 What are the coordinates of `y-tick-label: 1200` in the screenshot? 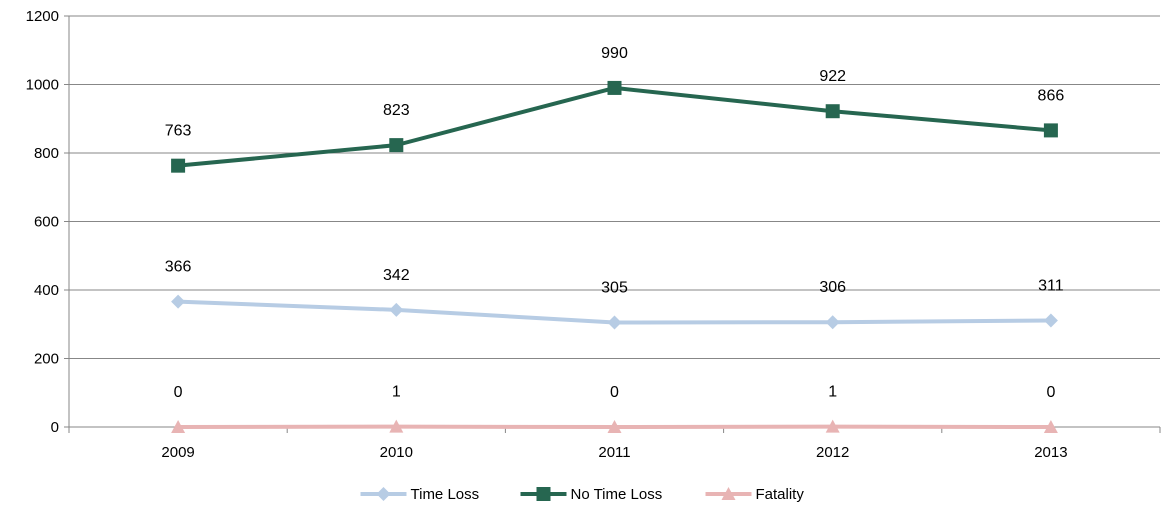 It's located at (42, 16).